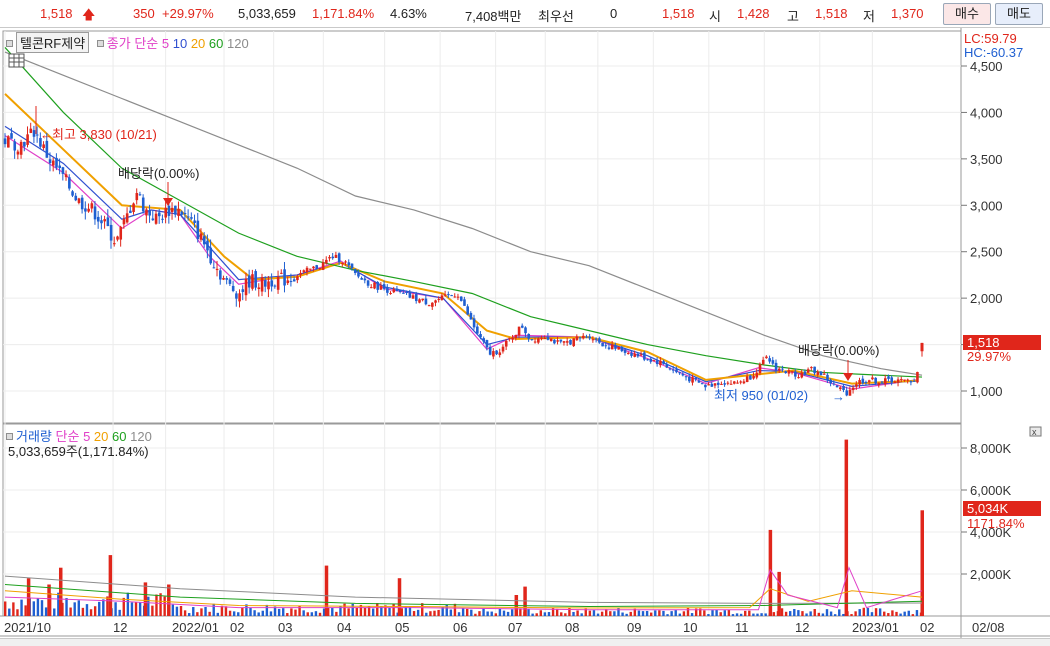 The height and width of the screenshot is (646, 1050). Describe the element at coordinates (267, 13) in the screenshot. I see `volume: 5,033,659` at that location.